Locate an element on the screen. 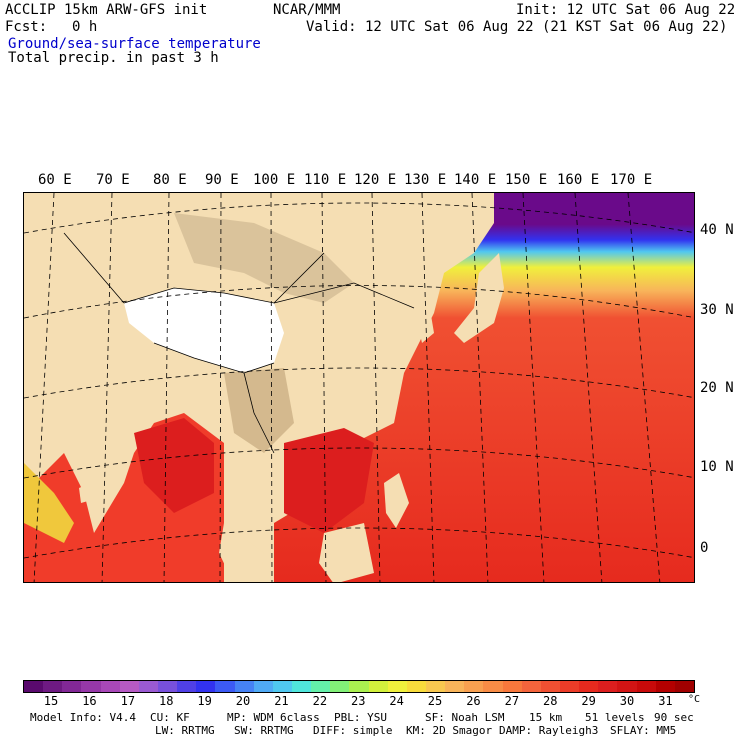 The height and width of the screenshot is (740, 740). colorbar-tick-label: 30 is located at coordinates (627, 701).